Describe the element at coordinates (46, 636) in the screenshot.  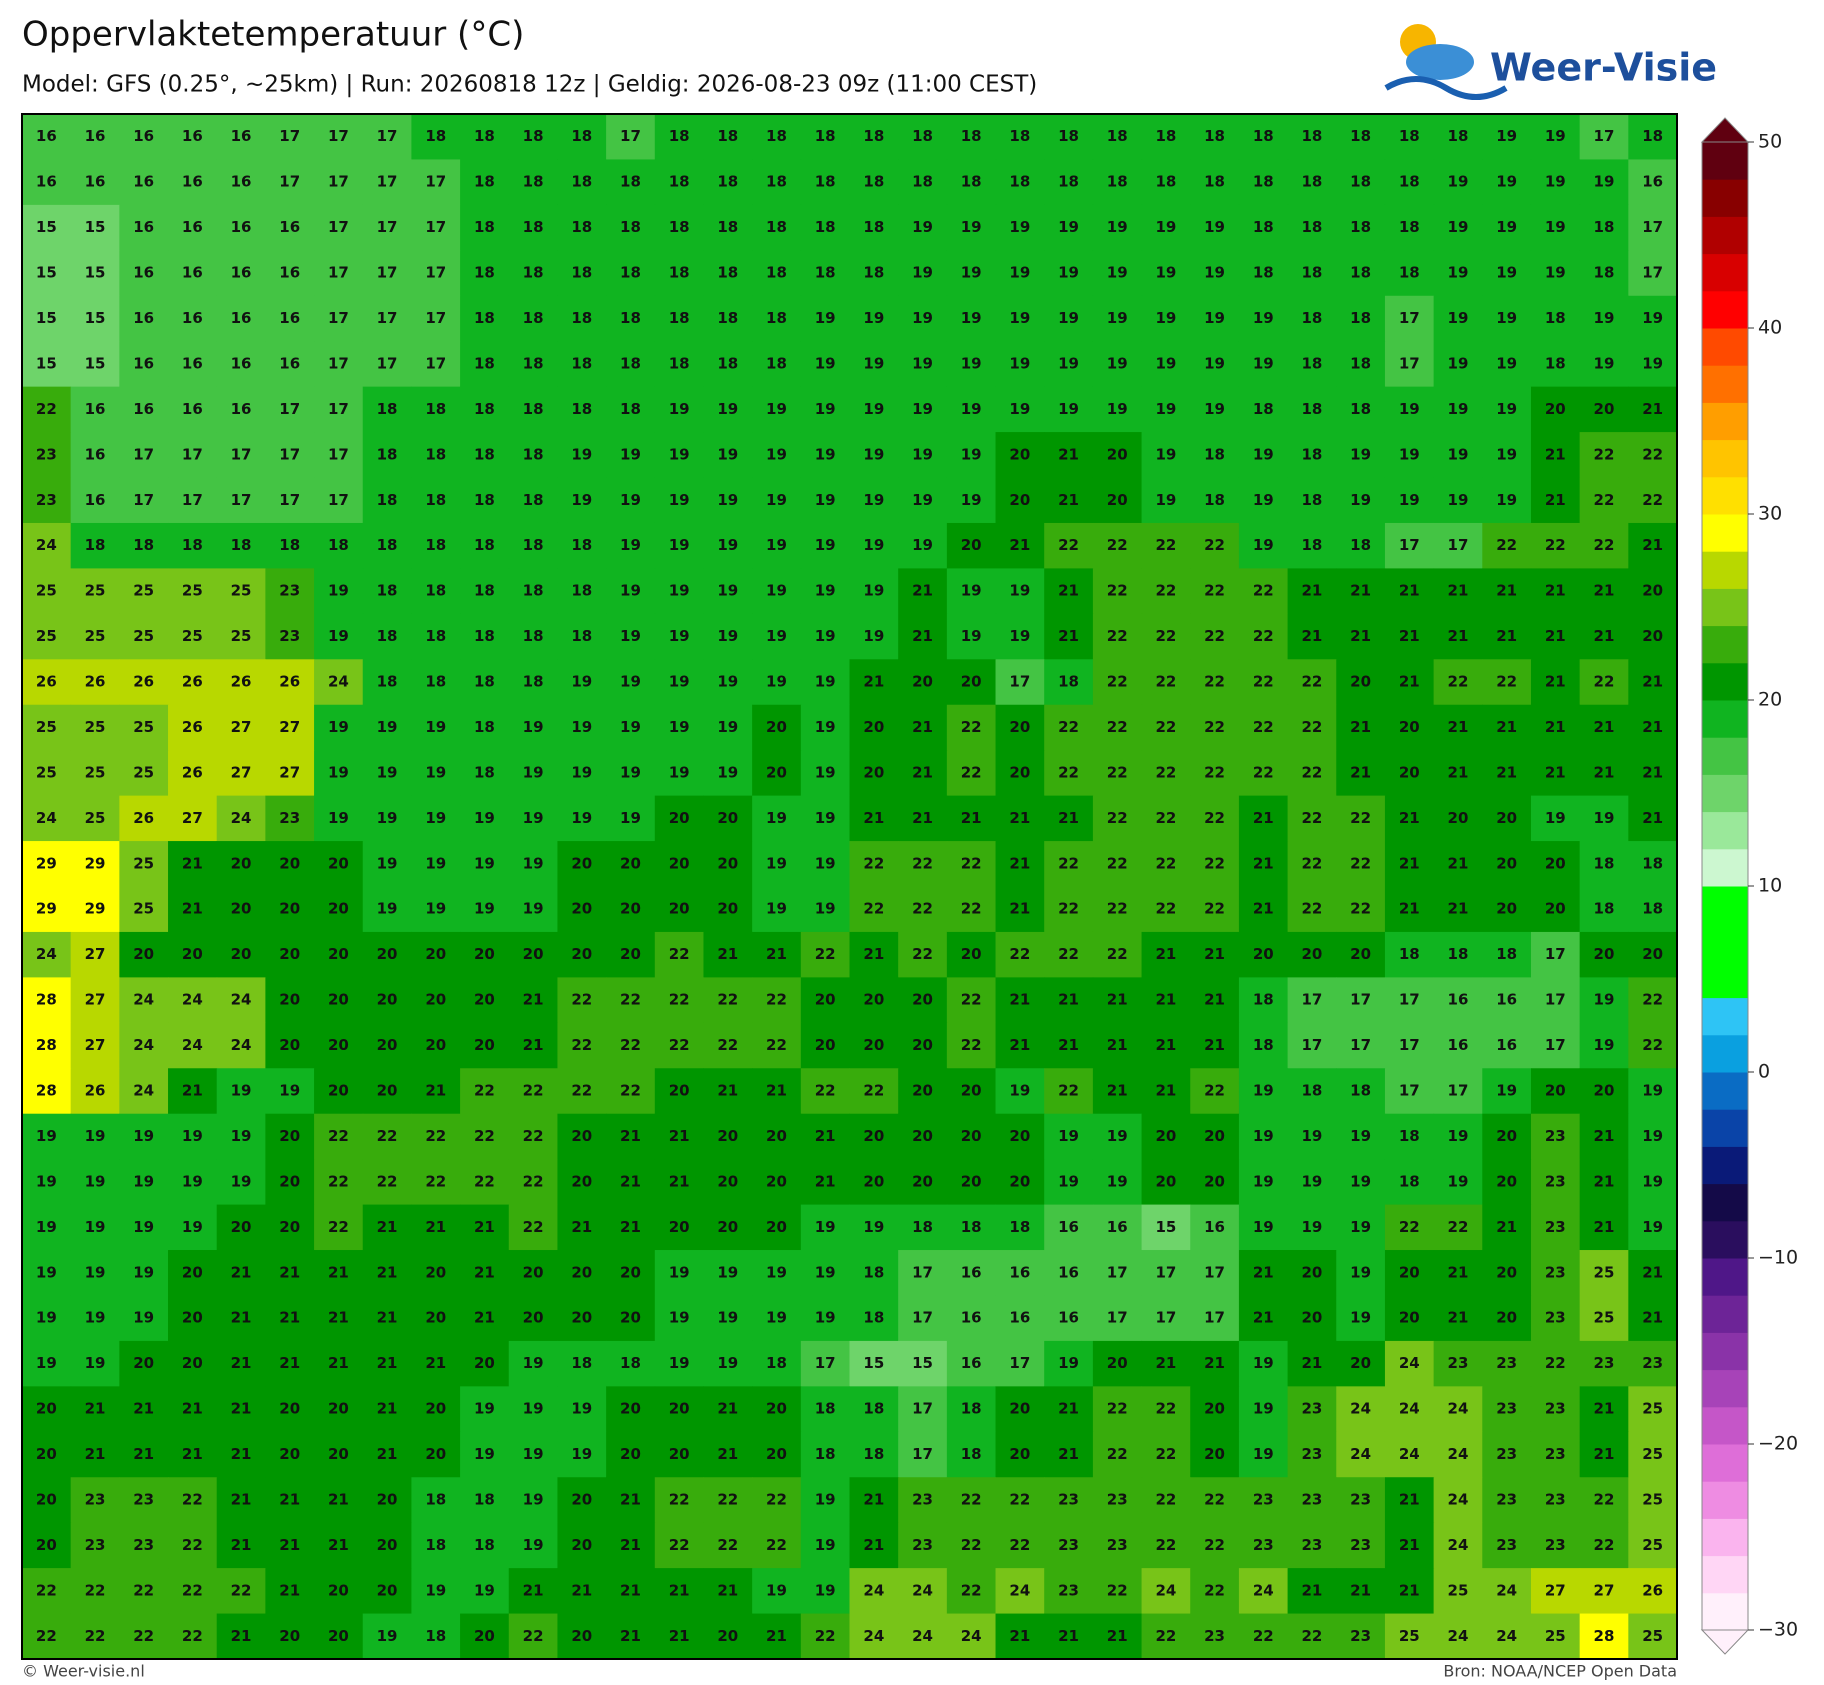
I see `temperature-label: 25` at that location.